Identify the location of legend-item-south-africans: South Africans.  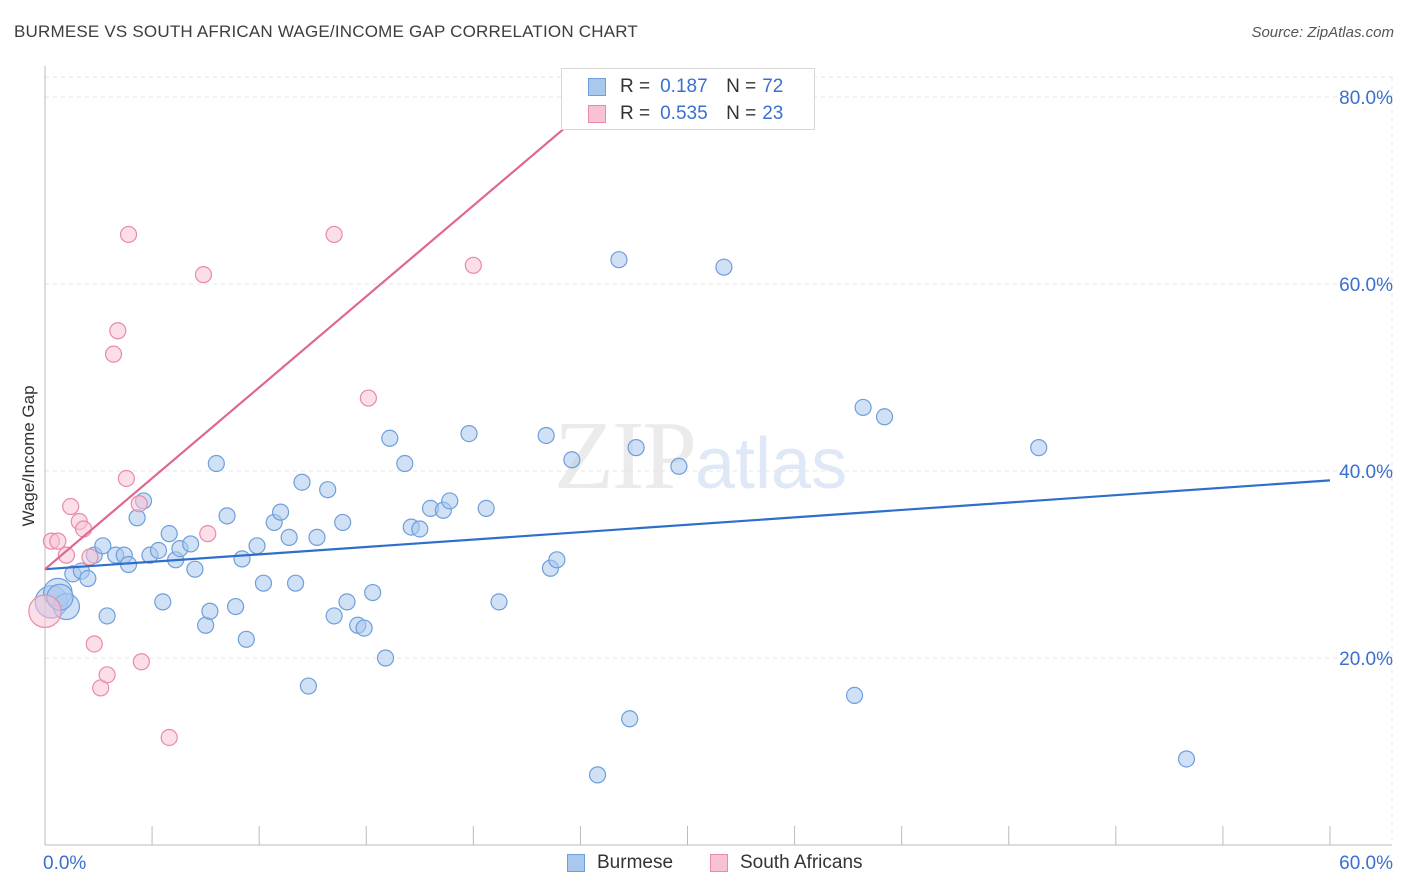
(786, 863).